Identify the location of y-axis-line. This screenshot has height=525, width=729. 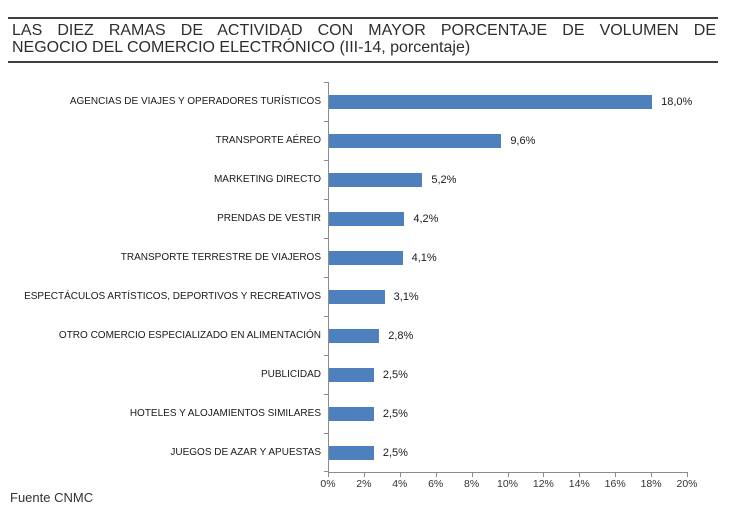
(328, 277).